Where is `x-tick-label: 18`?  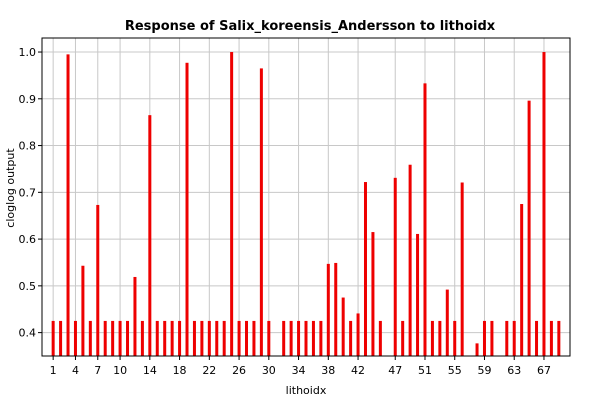
x-tick-label: 18 is located at coordinates (180, 370).